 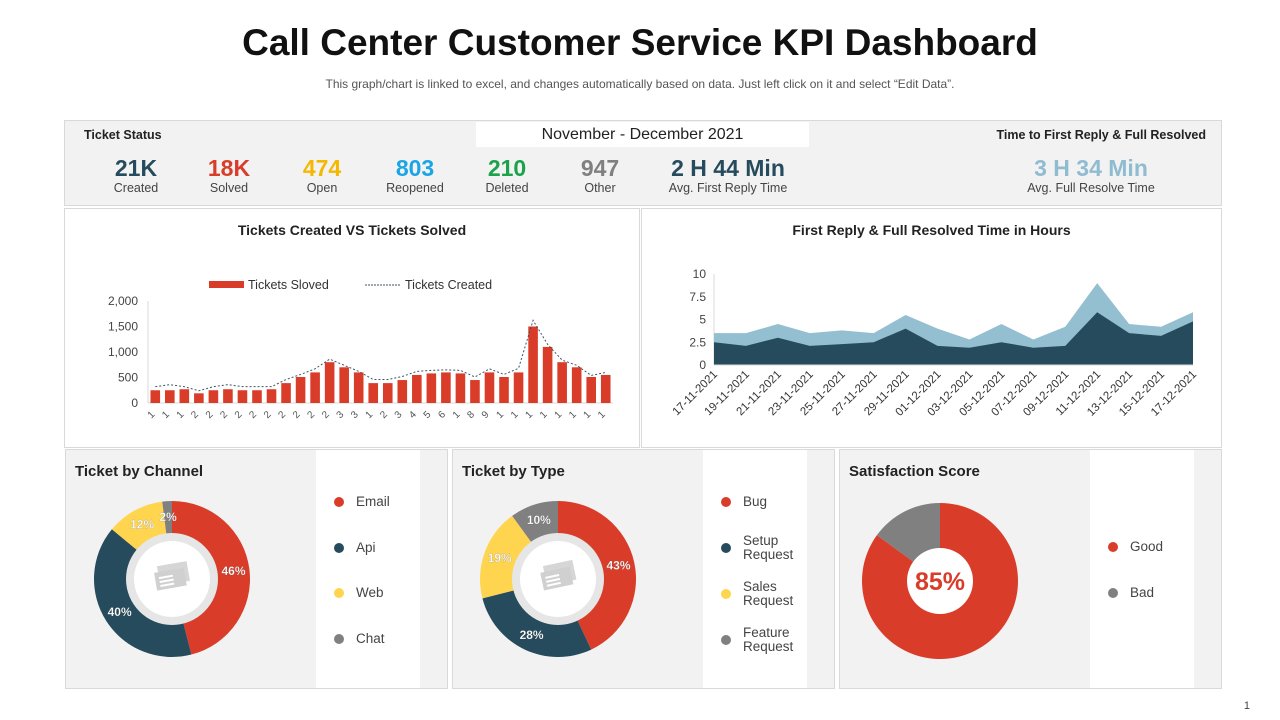 I want to click on legend: Good Bad, so click(x=1142, y=569).